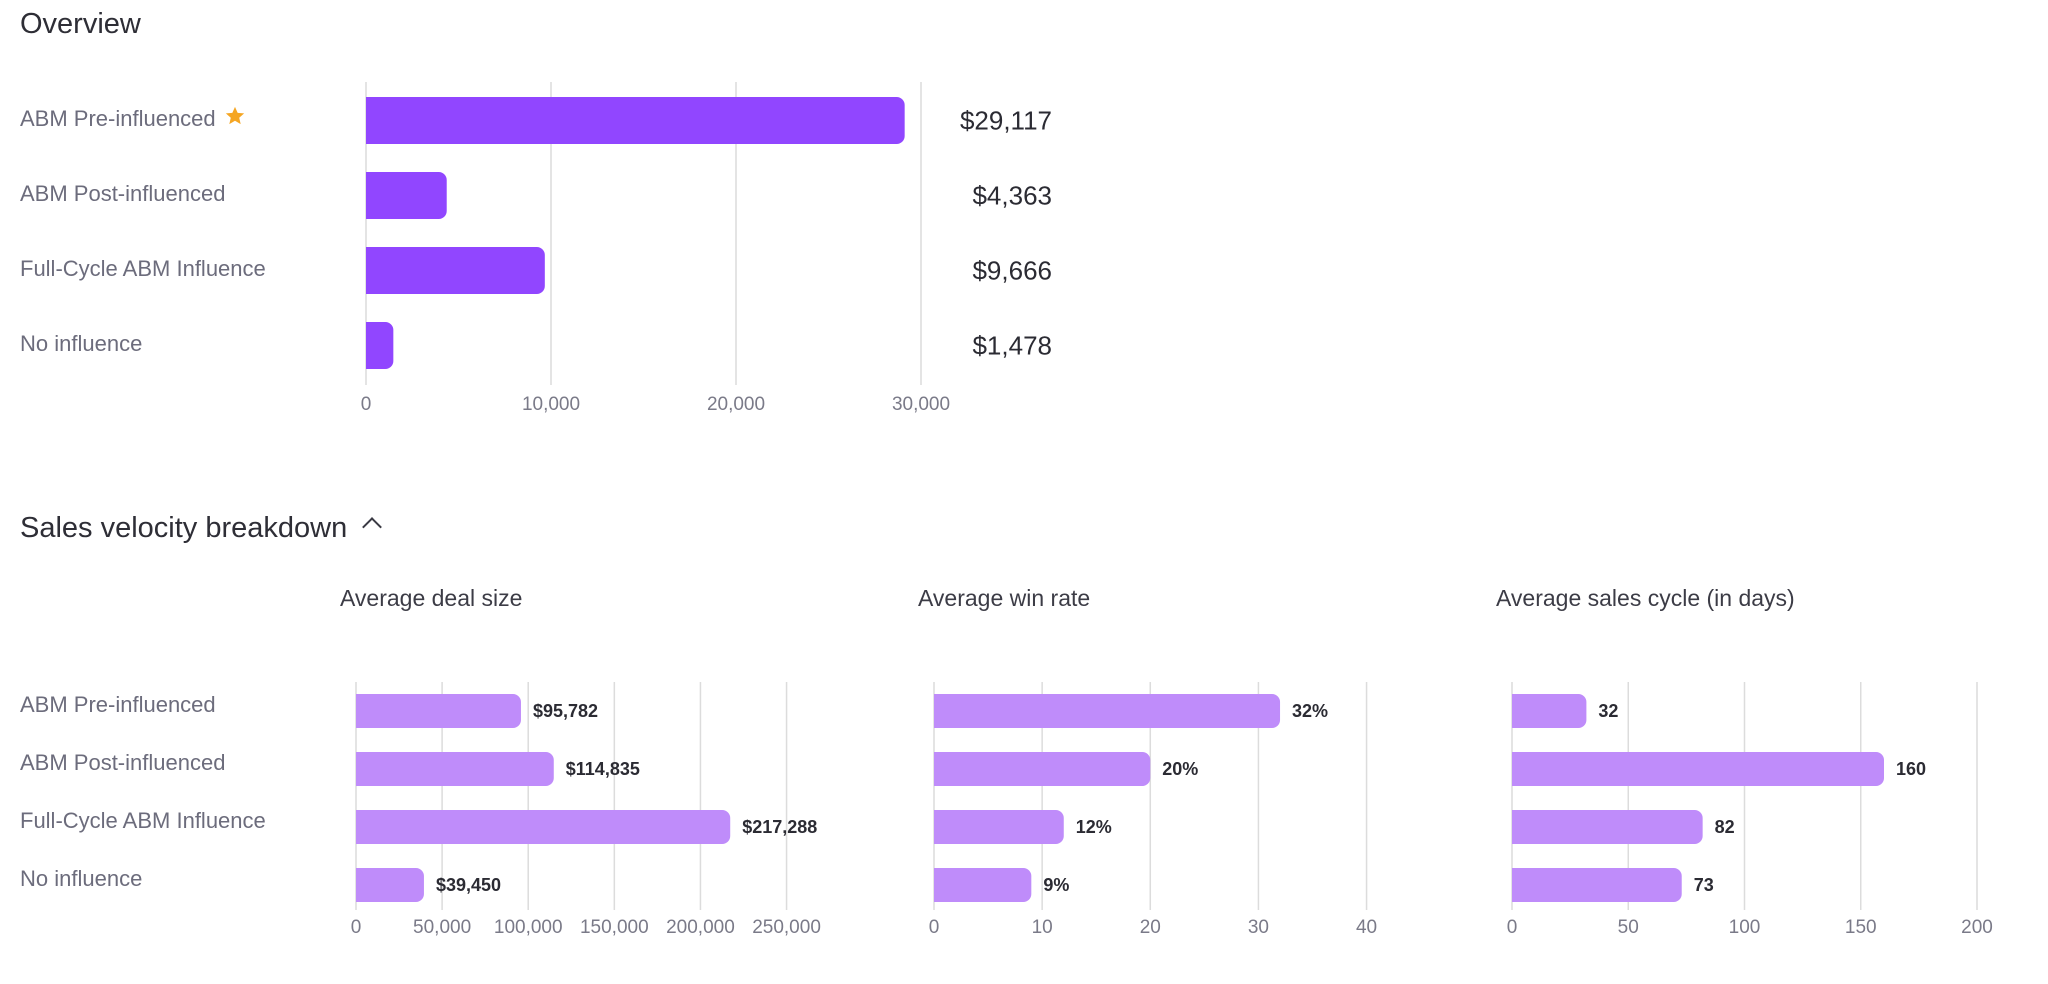 The height and width of the screenshot is (984, 2048). Describe the element at coordinates (81, 878) in the screenshot. I see `velocity-row-label: No influence` at that location.